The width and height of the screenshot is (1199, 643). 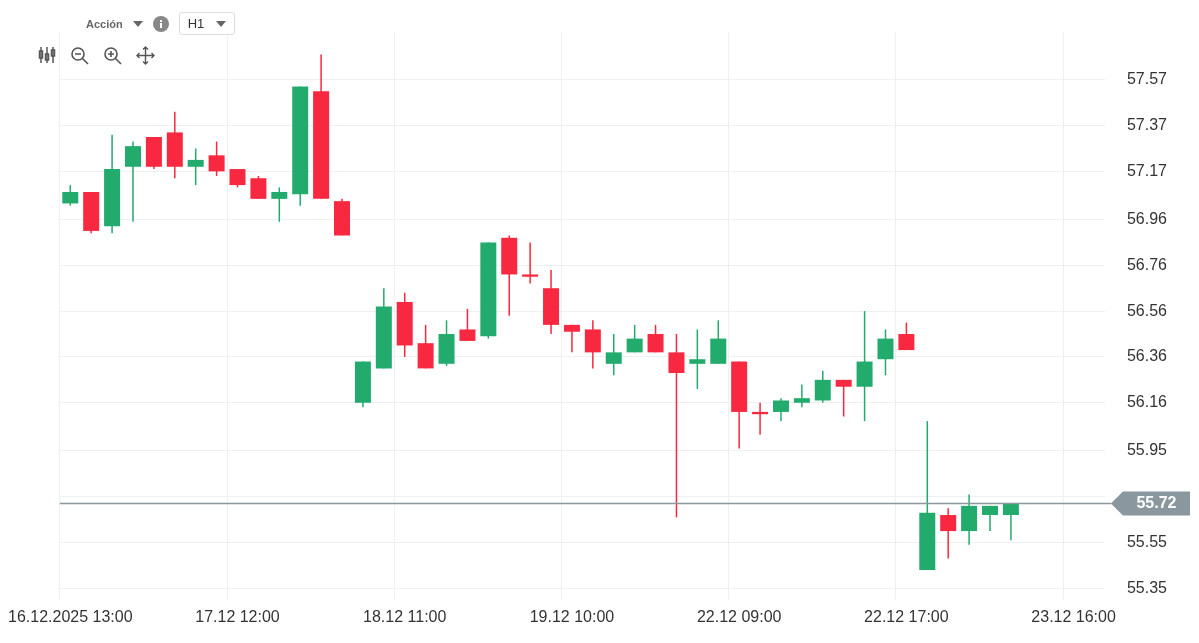 I want to click on x-tick-label: 22.12 17:00, so click(x=906, y=616).